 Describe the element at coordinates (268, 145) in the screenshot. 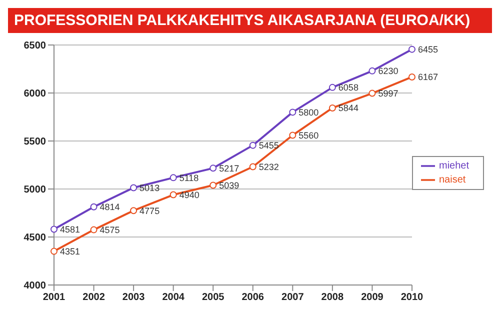

I see `data-label: 5455` at that location.